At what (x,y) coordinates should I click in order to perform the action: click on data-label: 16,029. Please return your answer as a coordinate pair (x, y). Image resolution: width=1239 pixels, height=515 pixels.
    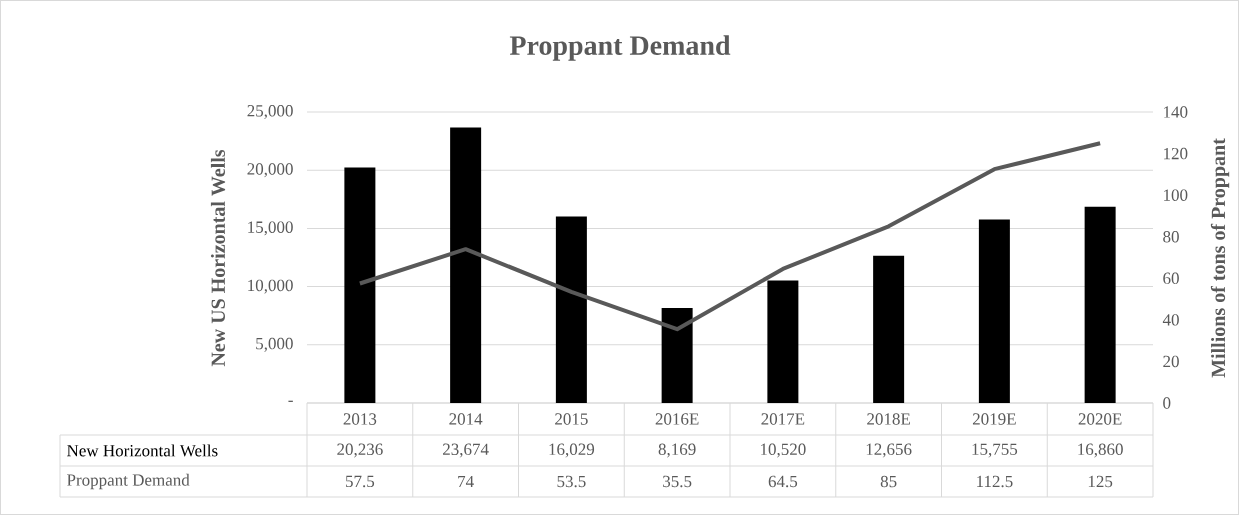
    Looking at the image, I should click on (572, 450).